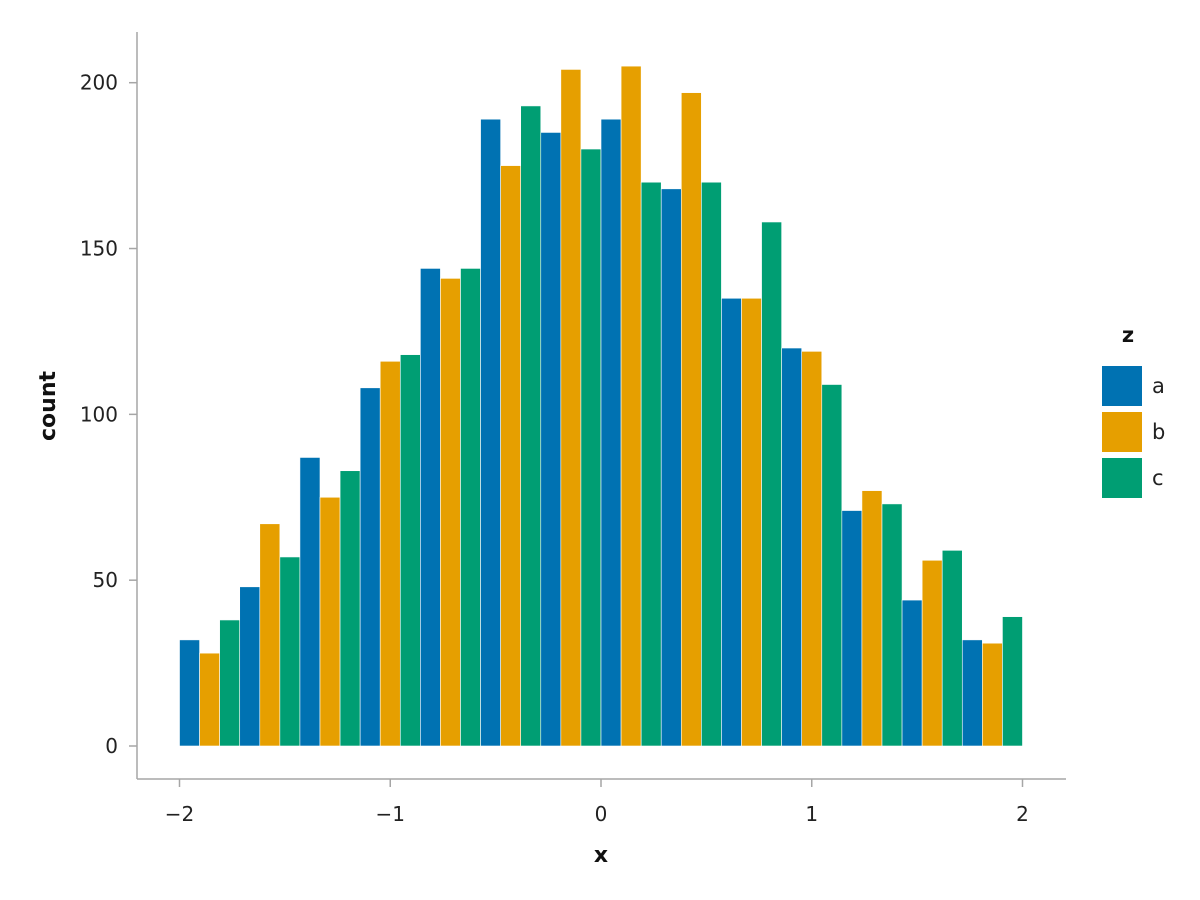 The image size is (1200, 900). I want to click on x-axis-ticks: −2 −1 0 1 2, so click(597, 802).